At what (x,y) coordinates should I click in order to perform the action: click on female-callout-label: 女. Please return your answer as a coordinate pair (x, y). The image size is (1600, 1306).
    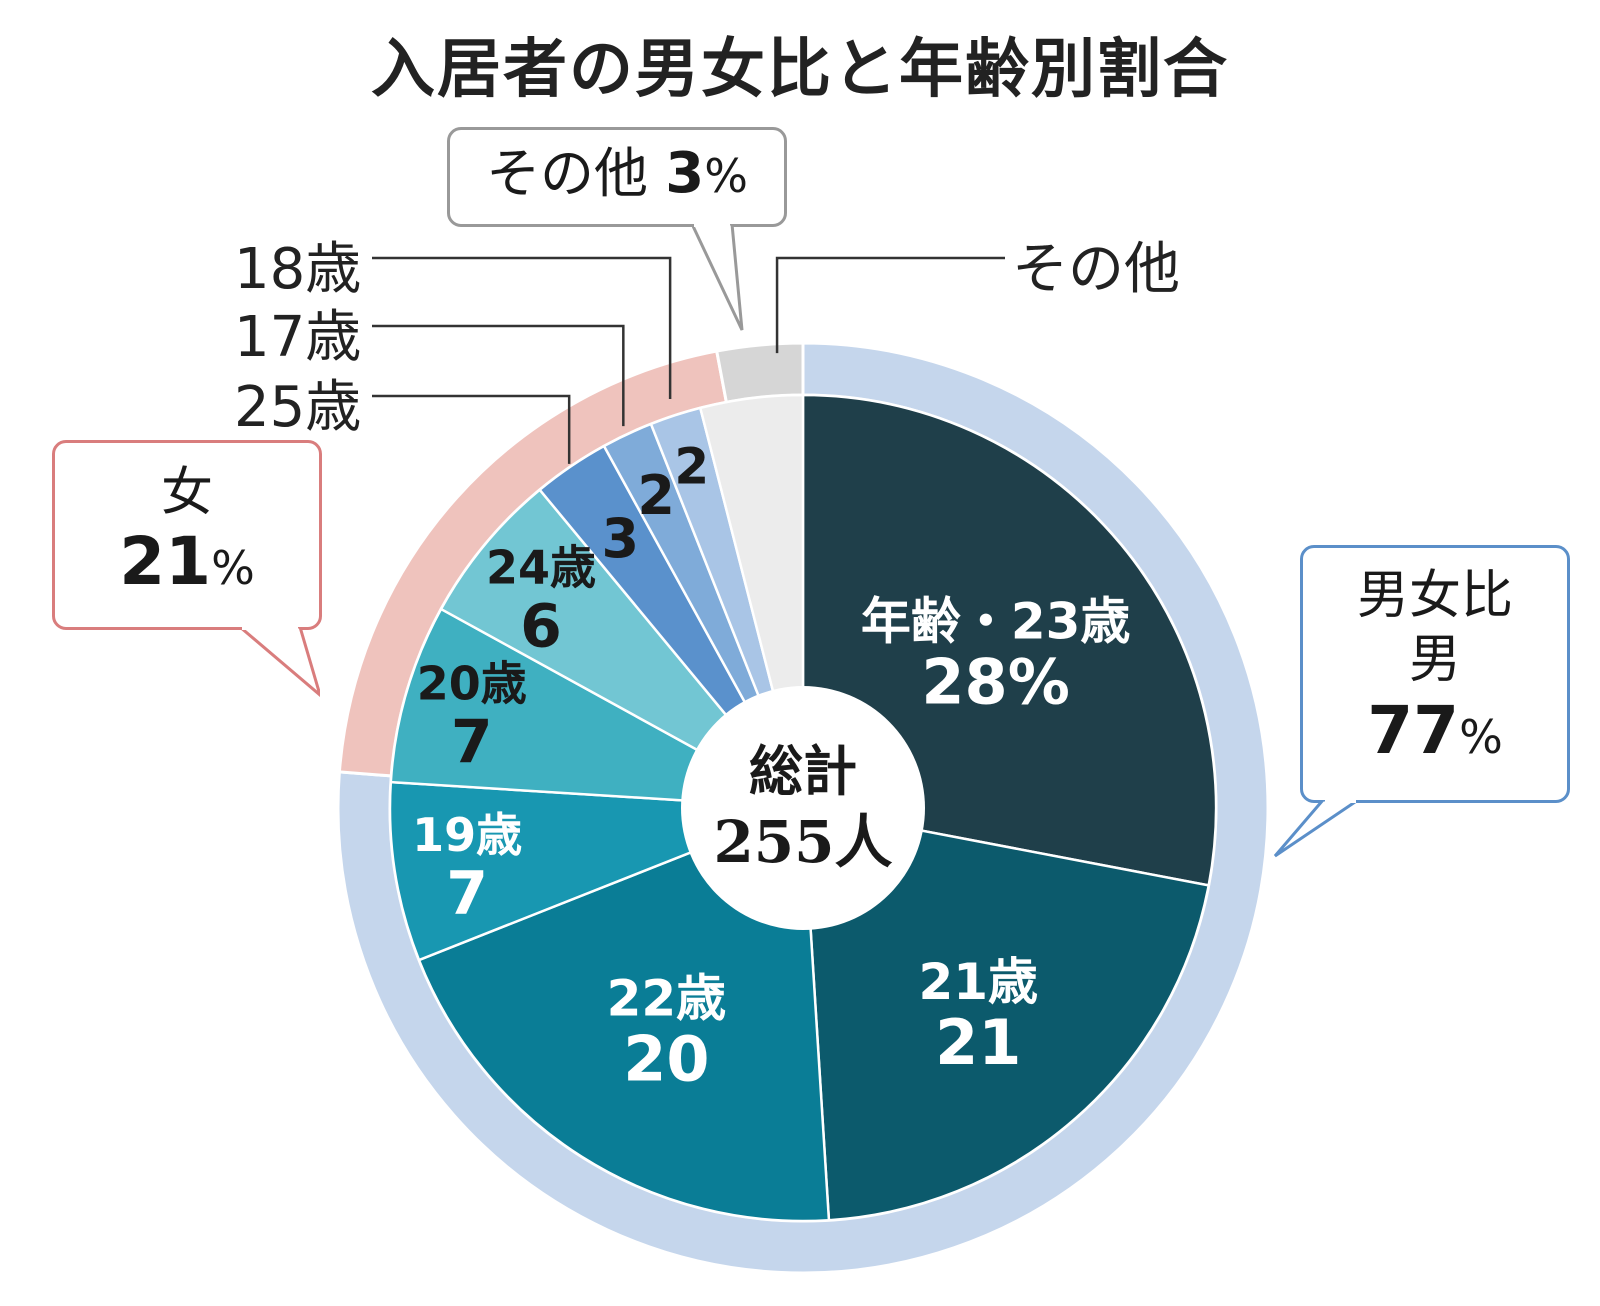
    Looking at the image, I should click on (186, 493).